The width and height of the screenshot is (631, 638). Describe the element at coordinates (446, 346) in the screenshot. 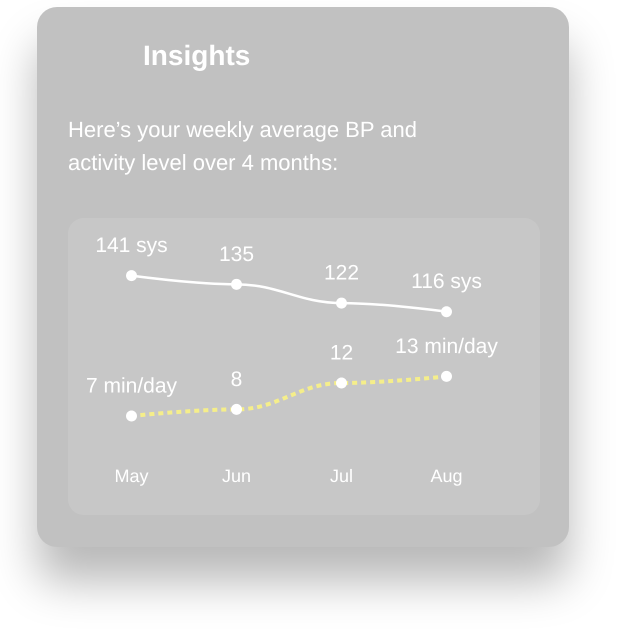

I see `data-label: 13 min/day` at that location.